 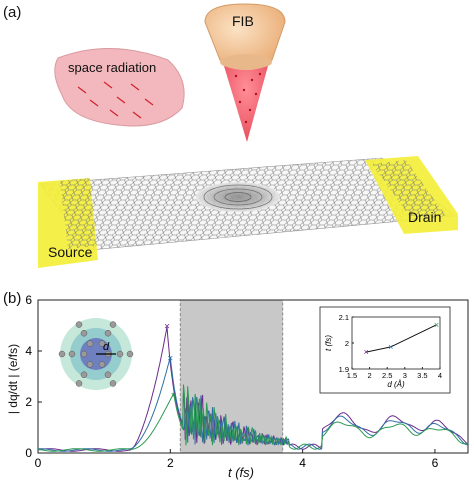 I want to click on x-tick-label: 4, so click(x=302, y=463).